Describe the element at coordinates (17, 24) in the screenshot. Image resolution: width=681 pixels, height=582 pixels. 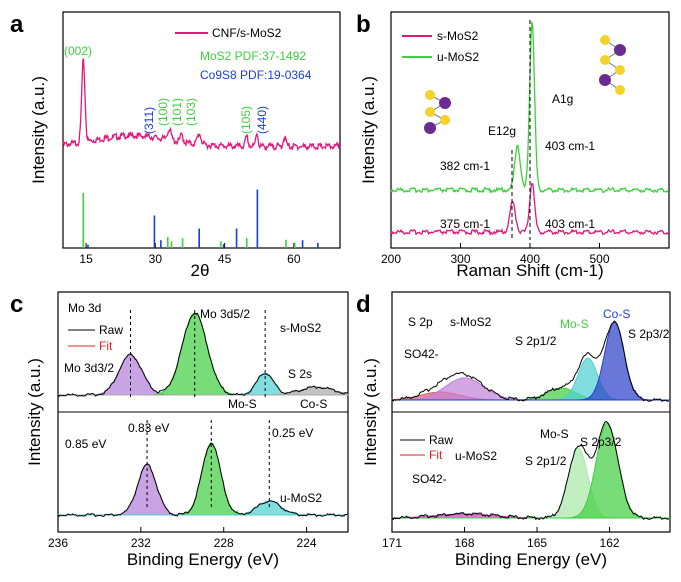
I see `panel-a-label: a` at that location.